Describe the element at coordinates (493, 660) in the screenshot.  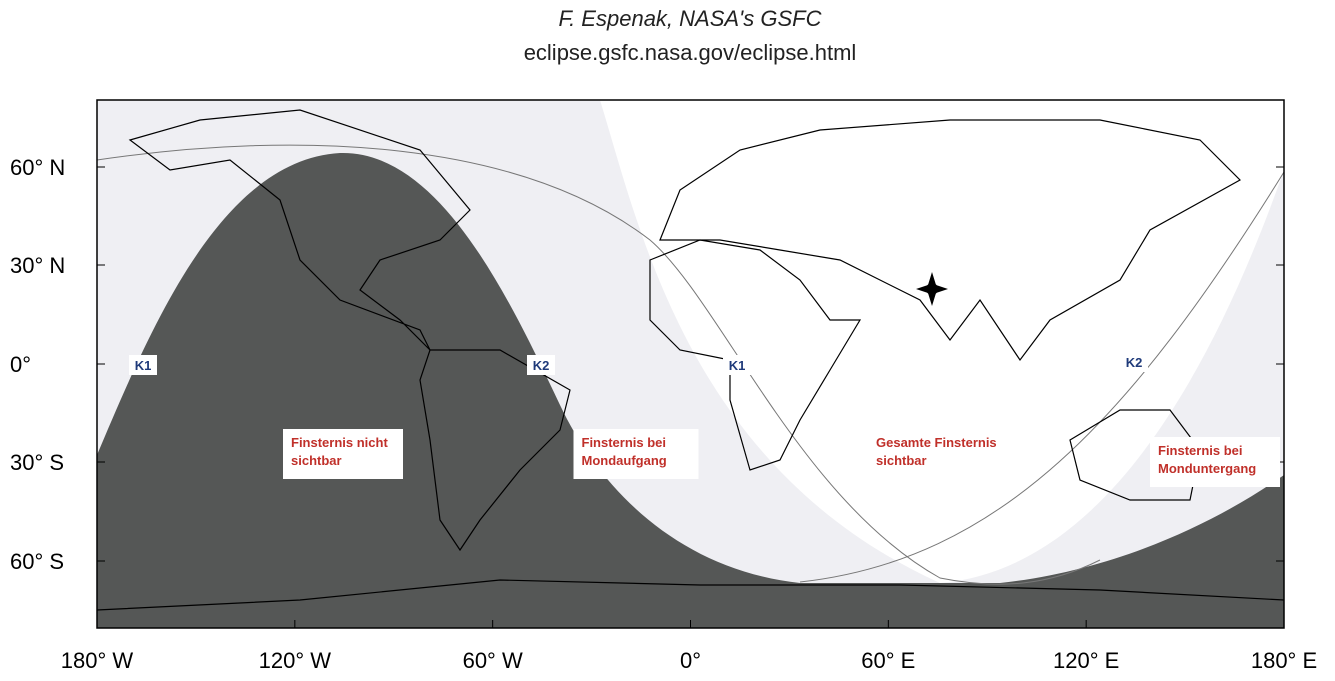
I see `lon-label: 60° W` at that location.